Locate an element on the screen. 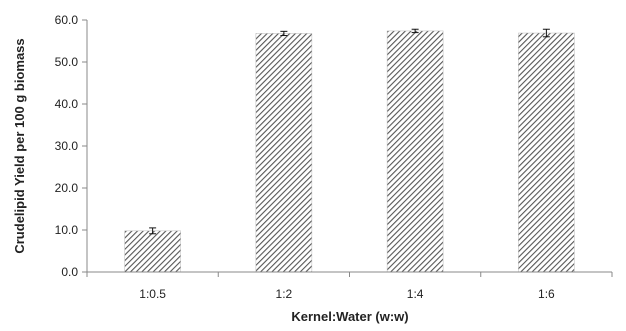  x-tick-label: 1:4 is located at coordinates (415, 294).